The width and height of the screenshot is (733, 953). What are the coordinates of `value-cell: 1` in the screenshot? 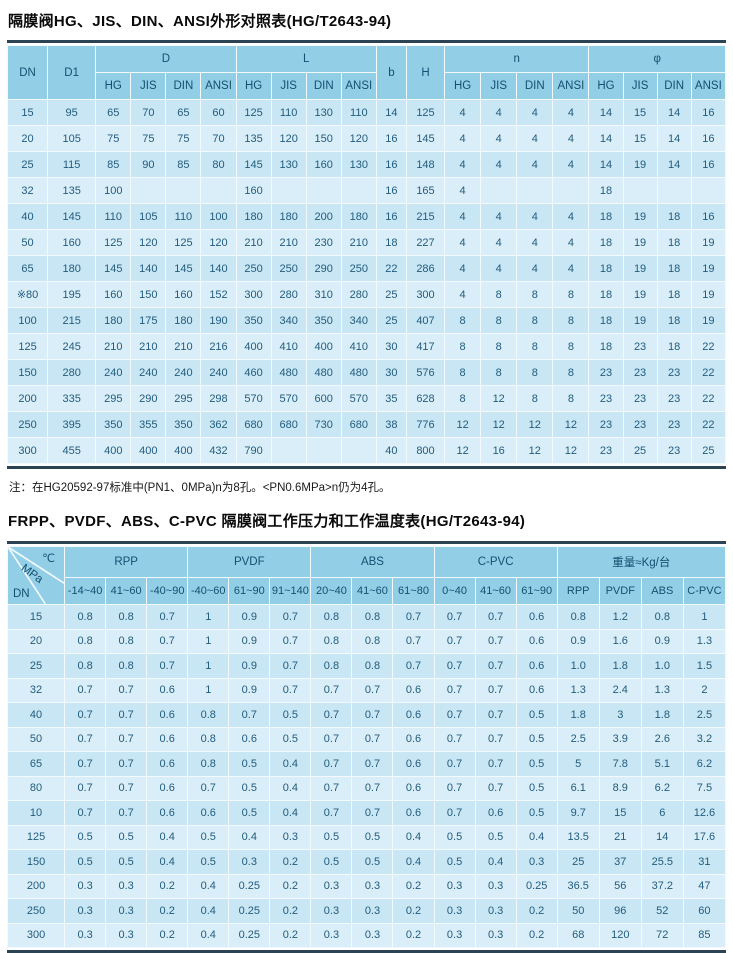 It's located at (208, 666).